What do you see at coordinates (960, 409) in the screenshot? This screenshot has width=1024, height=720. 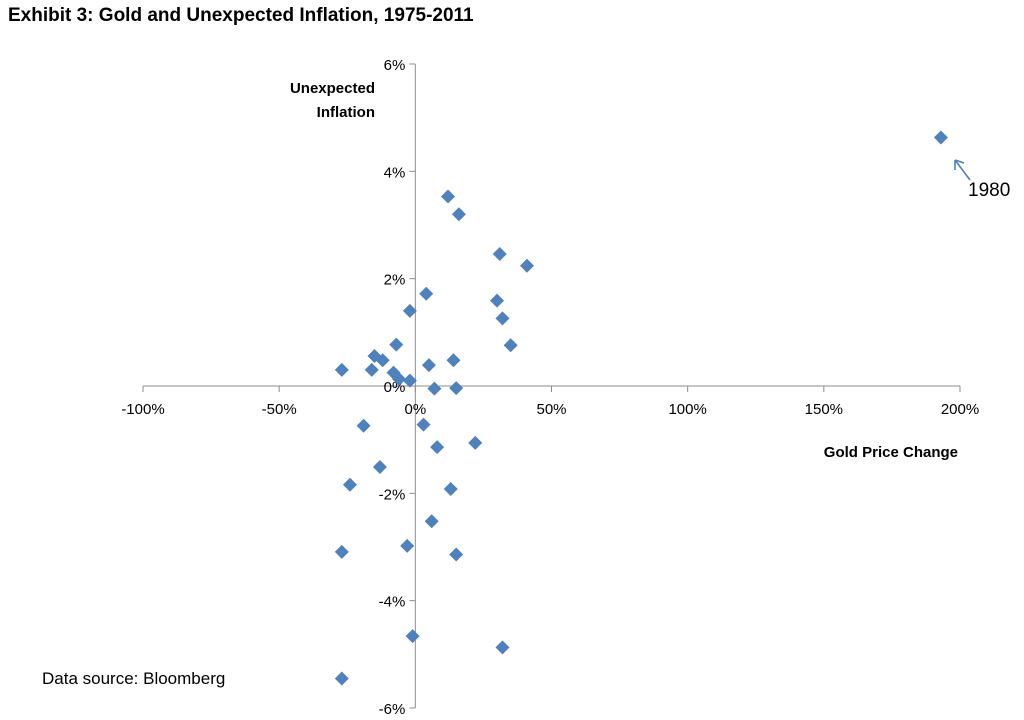 I see `x-tick-label: 200%` at bounding box center [960, 409].